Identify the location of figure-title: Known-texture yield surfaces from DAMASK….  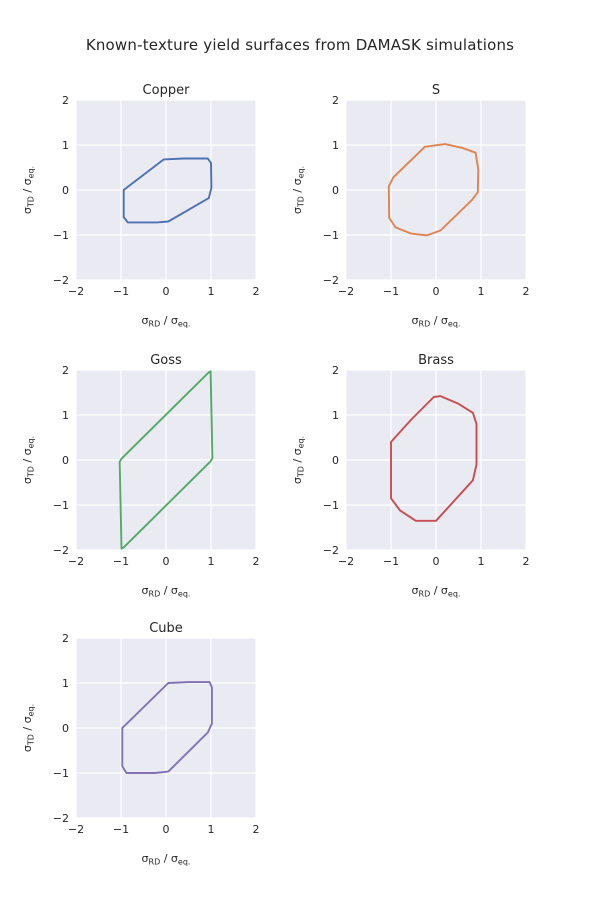
(300, 45).